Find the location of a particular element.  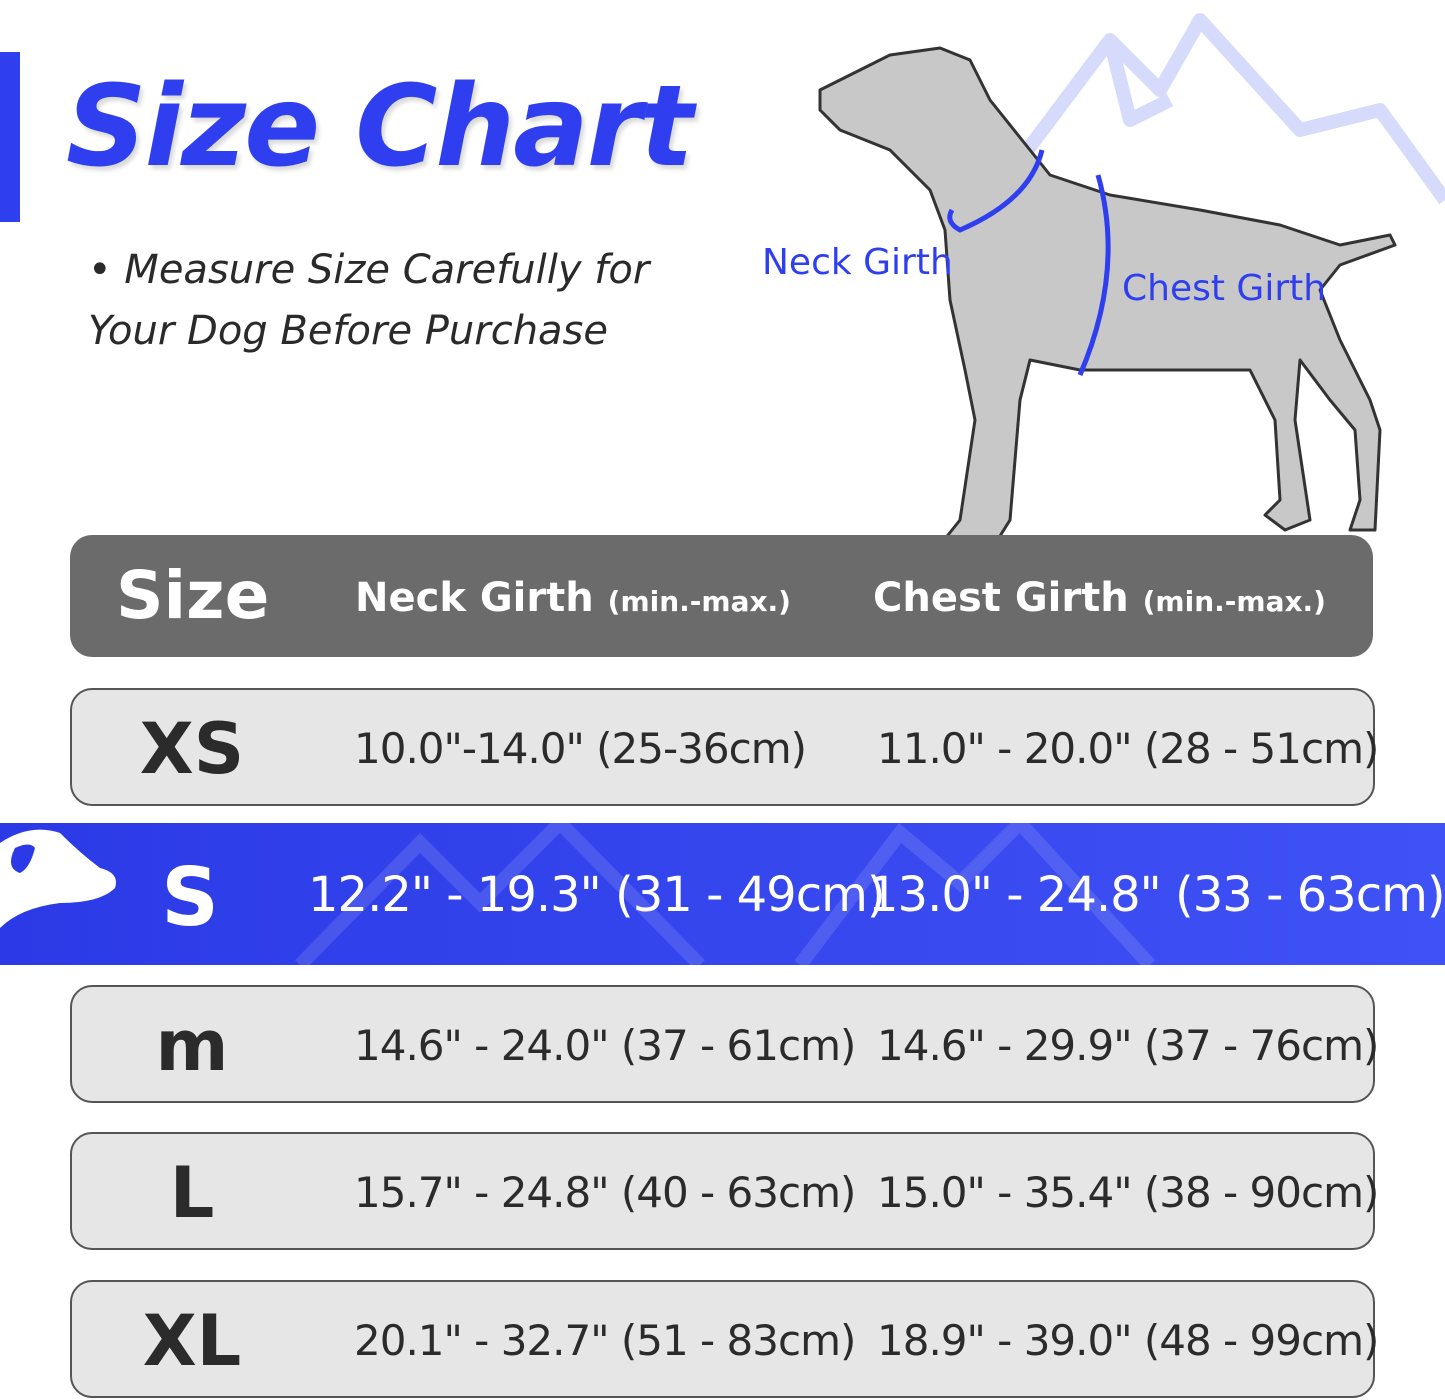

size-cell: m is located at coordinates (192, 1046).